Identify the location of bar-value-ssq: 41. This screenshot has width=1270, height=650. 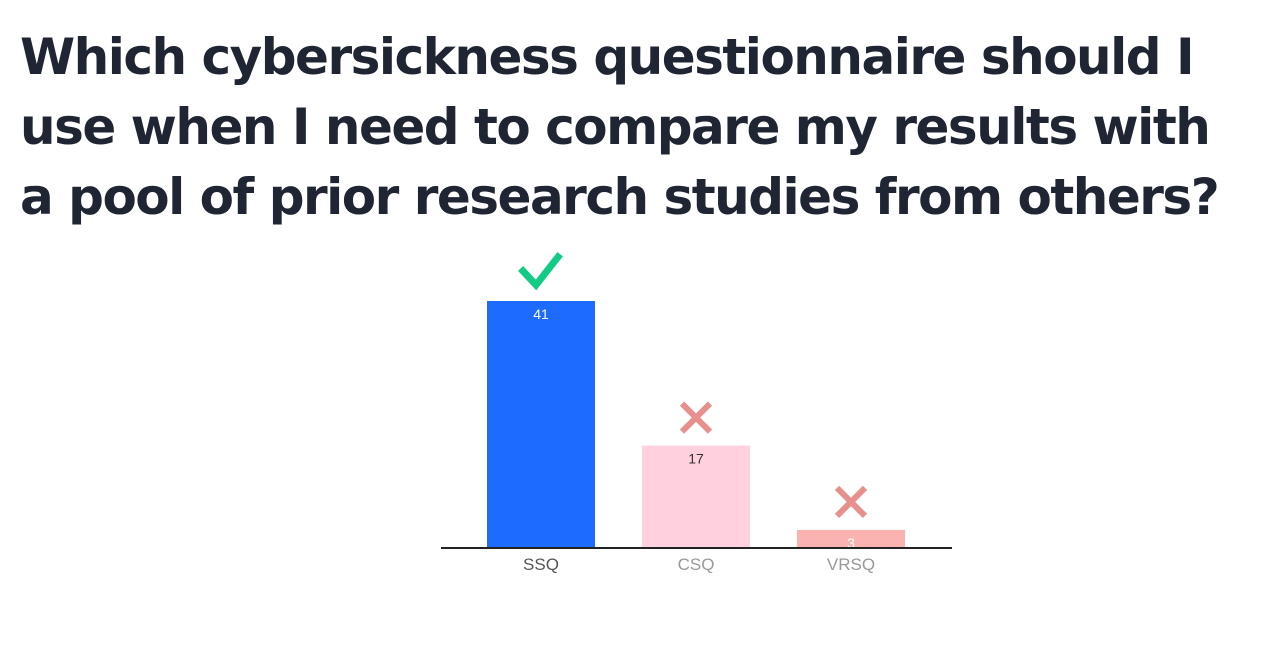
(541, 314).